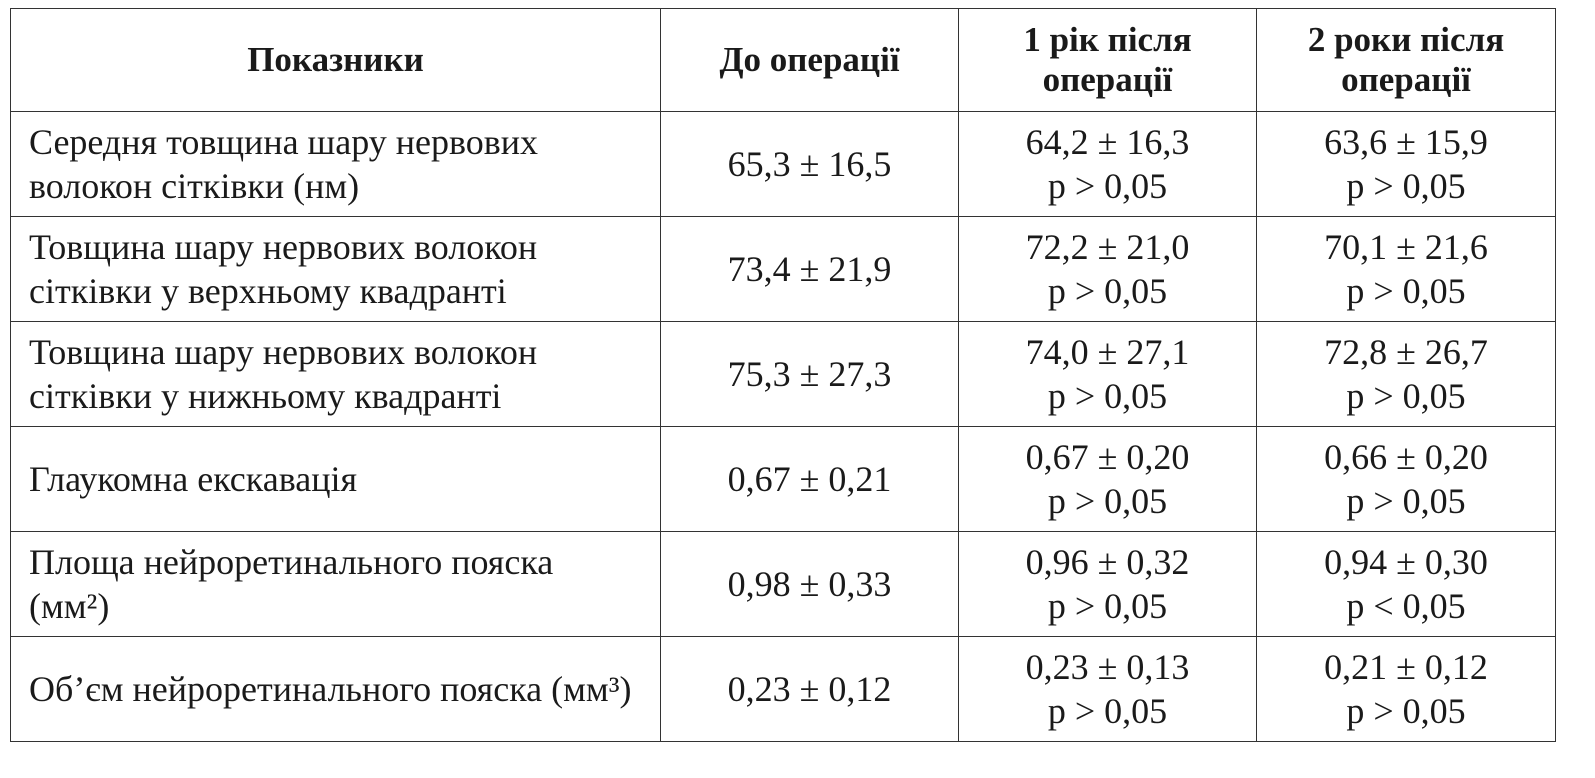 The image size is (1595, 778). I want to click on value-cell: 0,96 ± 0,32 p > 0,05, so click(1107, 584).